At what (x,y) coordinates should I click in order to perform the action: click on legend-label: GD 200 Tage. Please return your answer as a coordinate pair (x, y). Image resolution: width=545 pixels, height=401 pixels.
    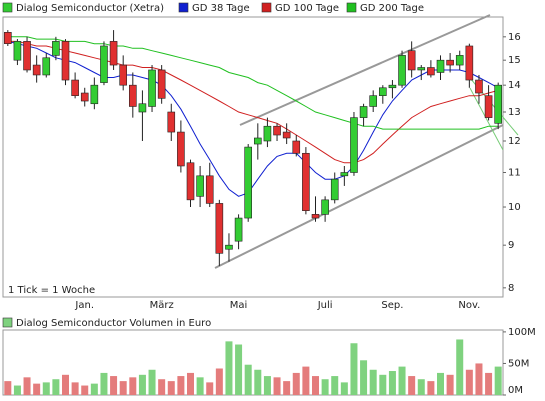
    Looking at the image, I should click on (392, 8).